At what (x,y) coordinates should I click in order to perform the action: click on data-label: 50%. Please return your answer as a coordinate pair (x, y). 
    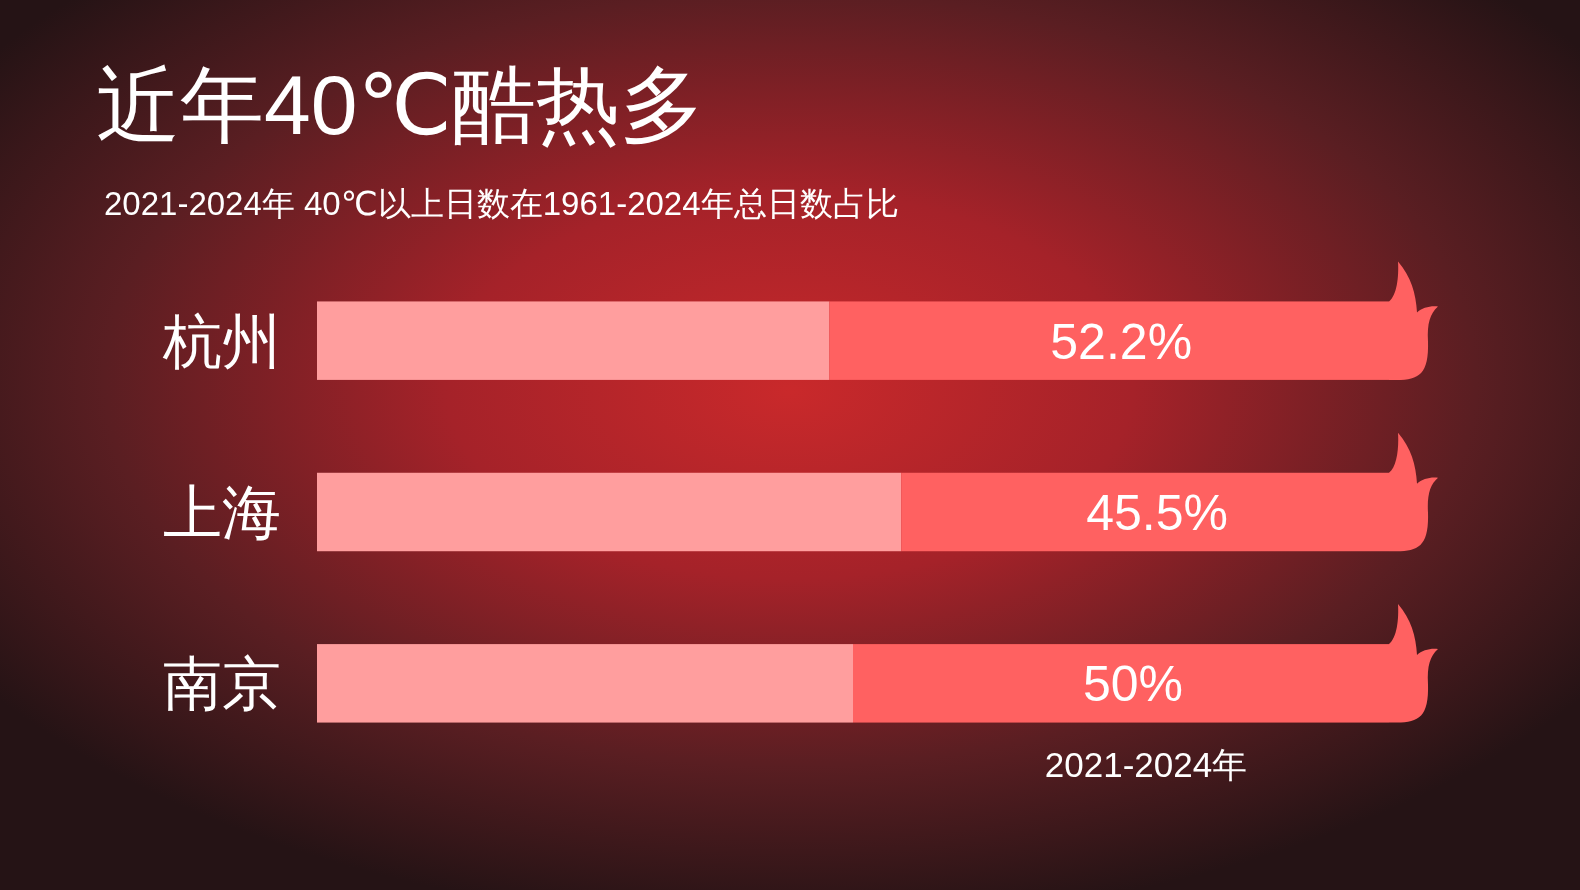
    Looking at the image, I should click on (1133, 684).